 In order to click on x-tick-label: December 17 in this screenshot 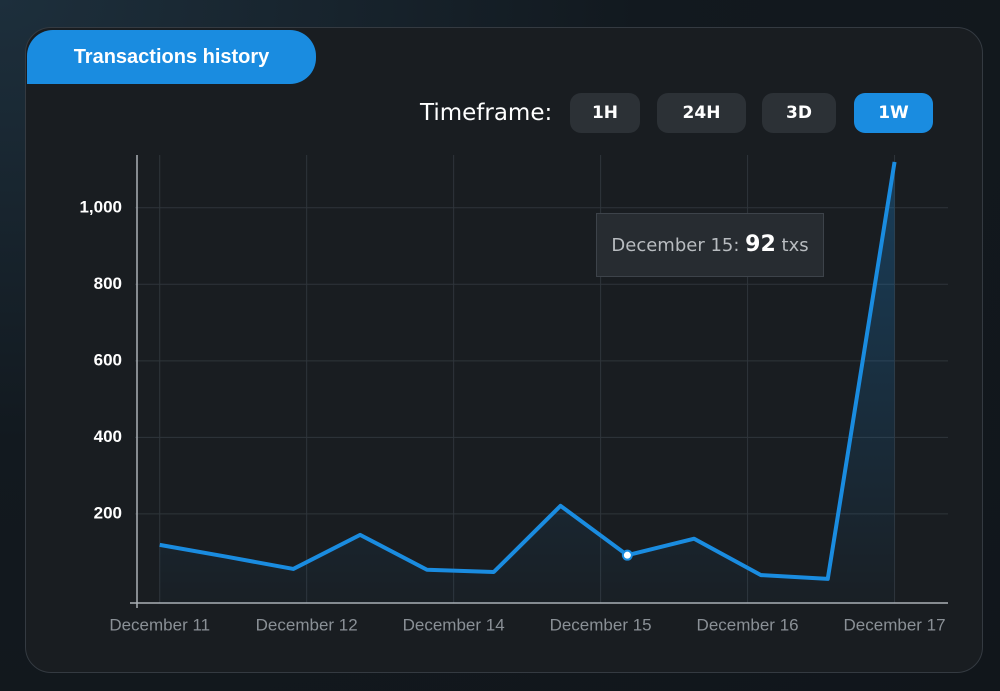, I will do `click(895, 624)`.